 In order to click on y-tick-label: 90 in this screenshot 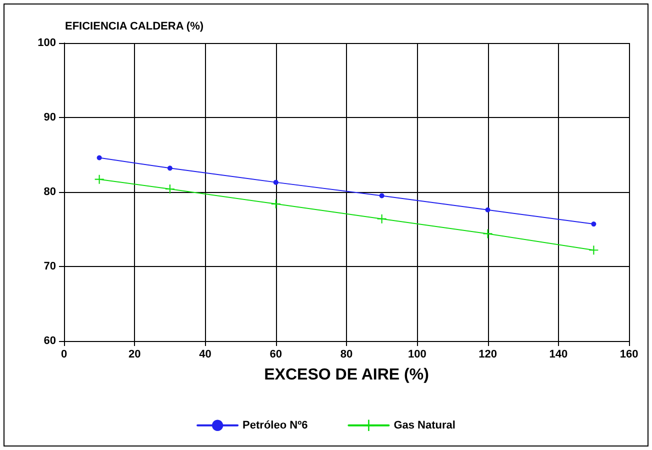, I will do `click(50, 118)`.